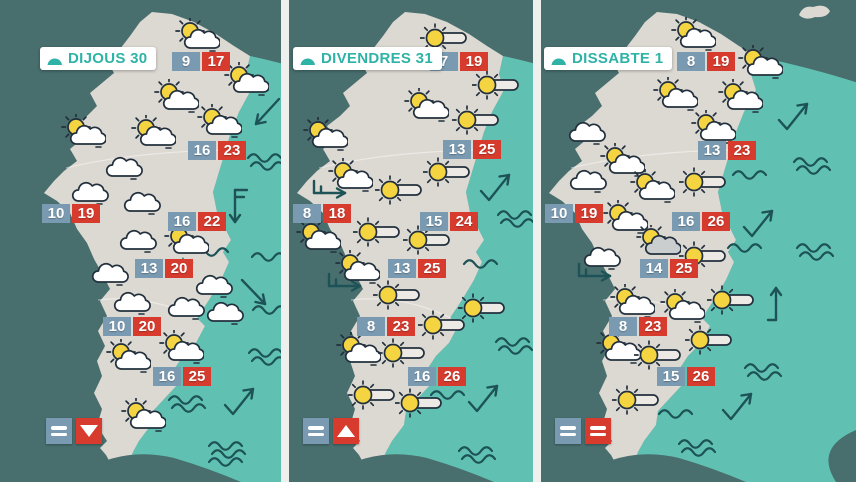 The image size is (856, 482). I want to click on day-label: DIJOUS 30, so click(98, 58).